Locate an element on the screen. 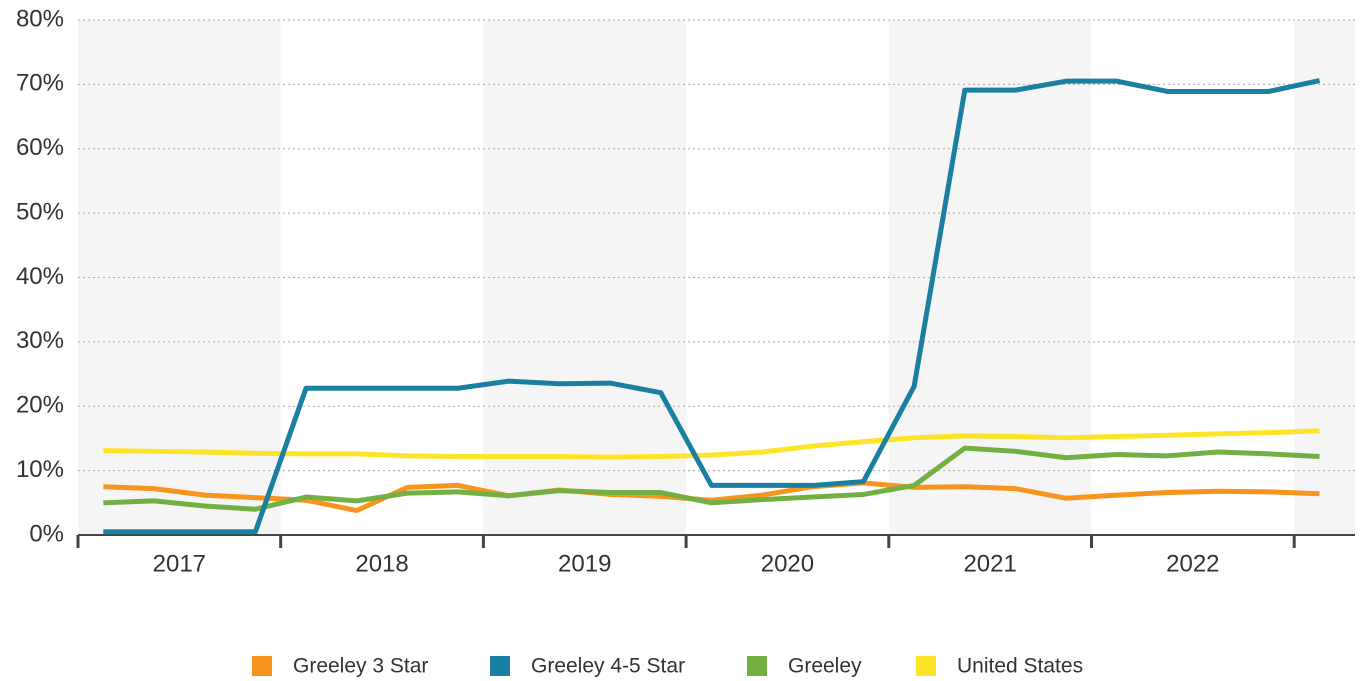 This screenshot has height=681, width=1361. y-tick-label: 0% is located at coordinates (46, 533).